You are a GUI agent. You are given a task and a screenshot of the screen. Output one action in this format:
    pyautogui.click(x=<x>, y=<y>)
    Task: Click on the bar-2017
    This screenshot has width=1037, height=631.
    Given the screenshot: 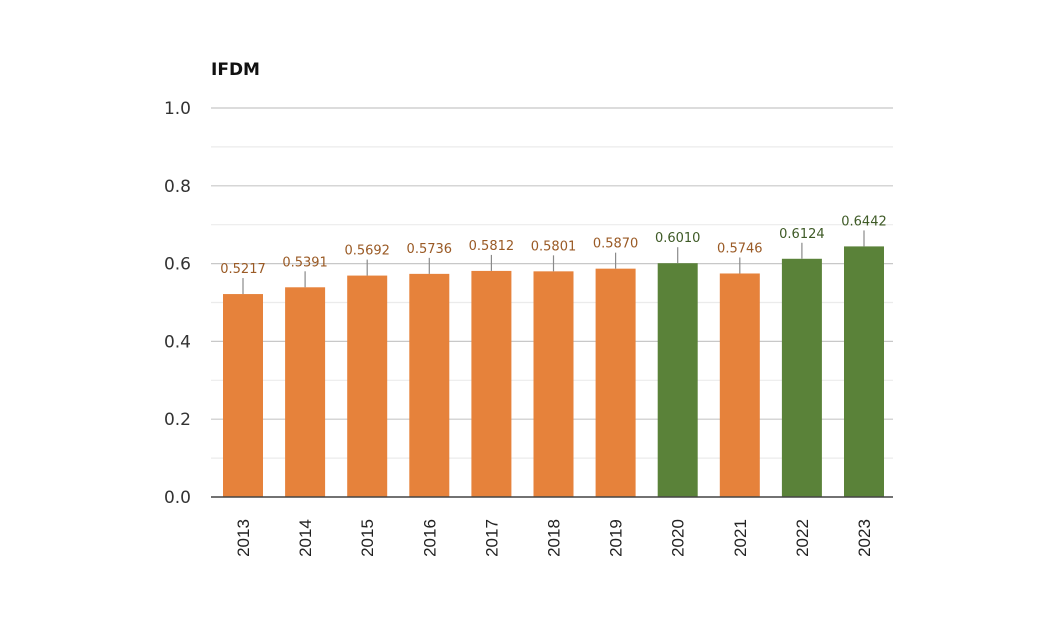 What is the action you would take?
    pyautogui.click(x=491, y=383)
    